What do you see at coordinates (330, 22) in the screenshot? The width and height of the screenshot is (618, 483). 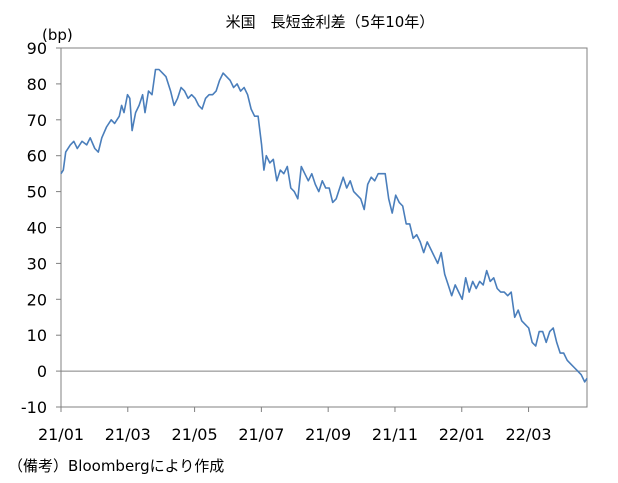 I see `chart-title: 米国 長短金利差（5年10年）` at bounding box center [330, 22].